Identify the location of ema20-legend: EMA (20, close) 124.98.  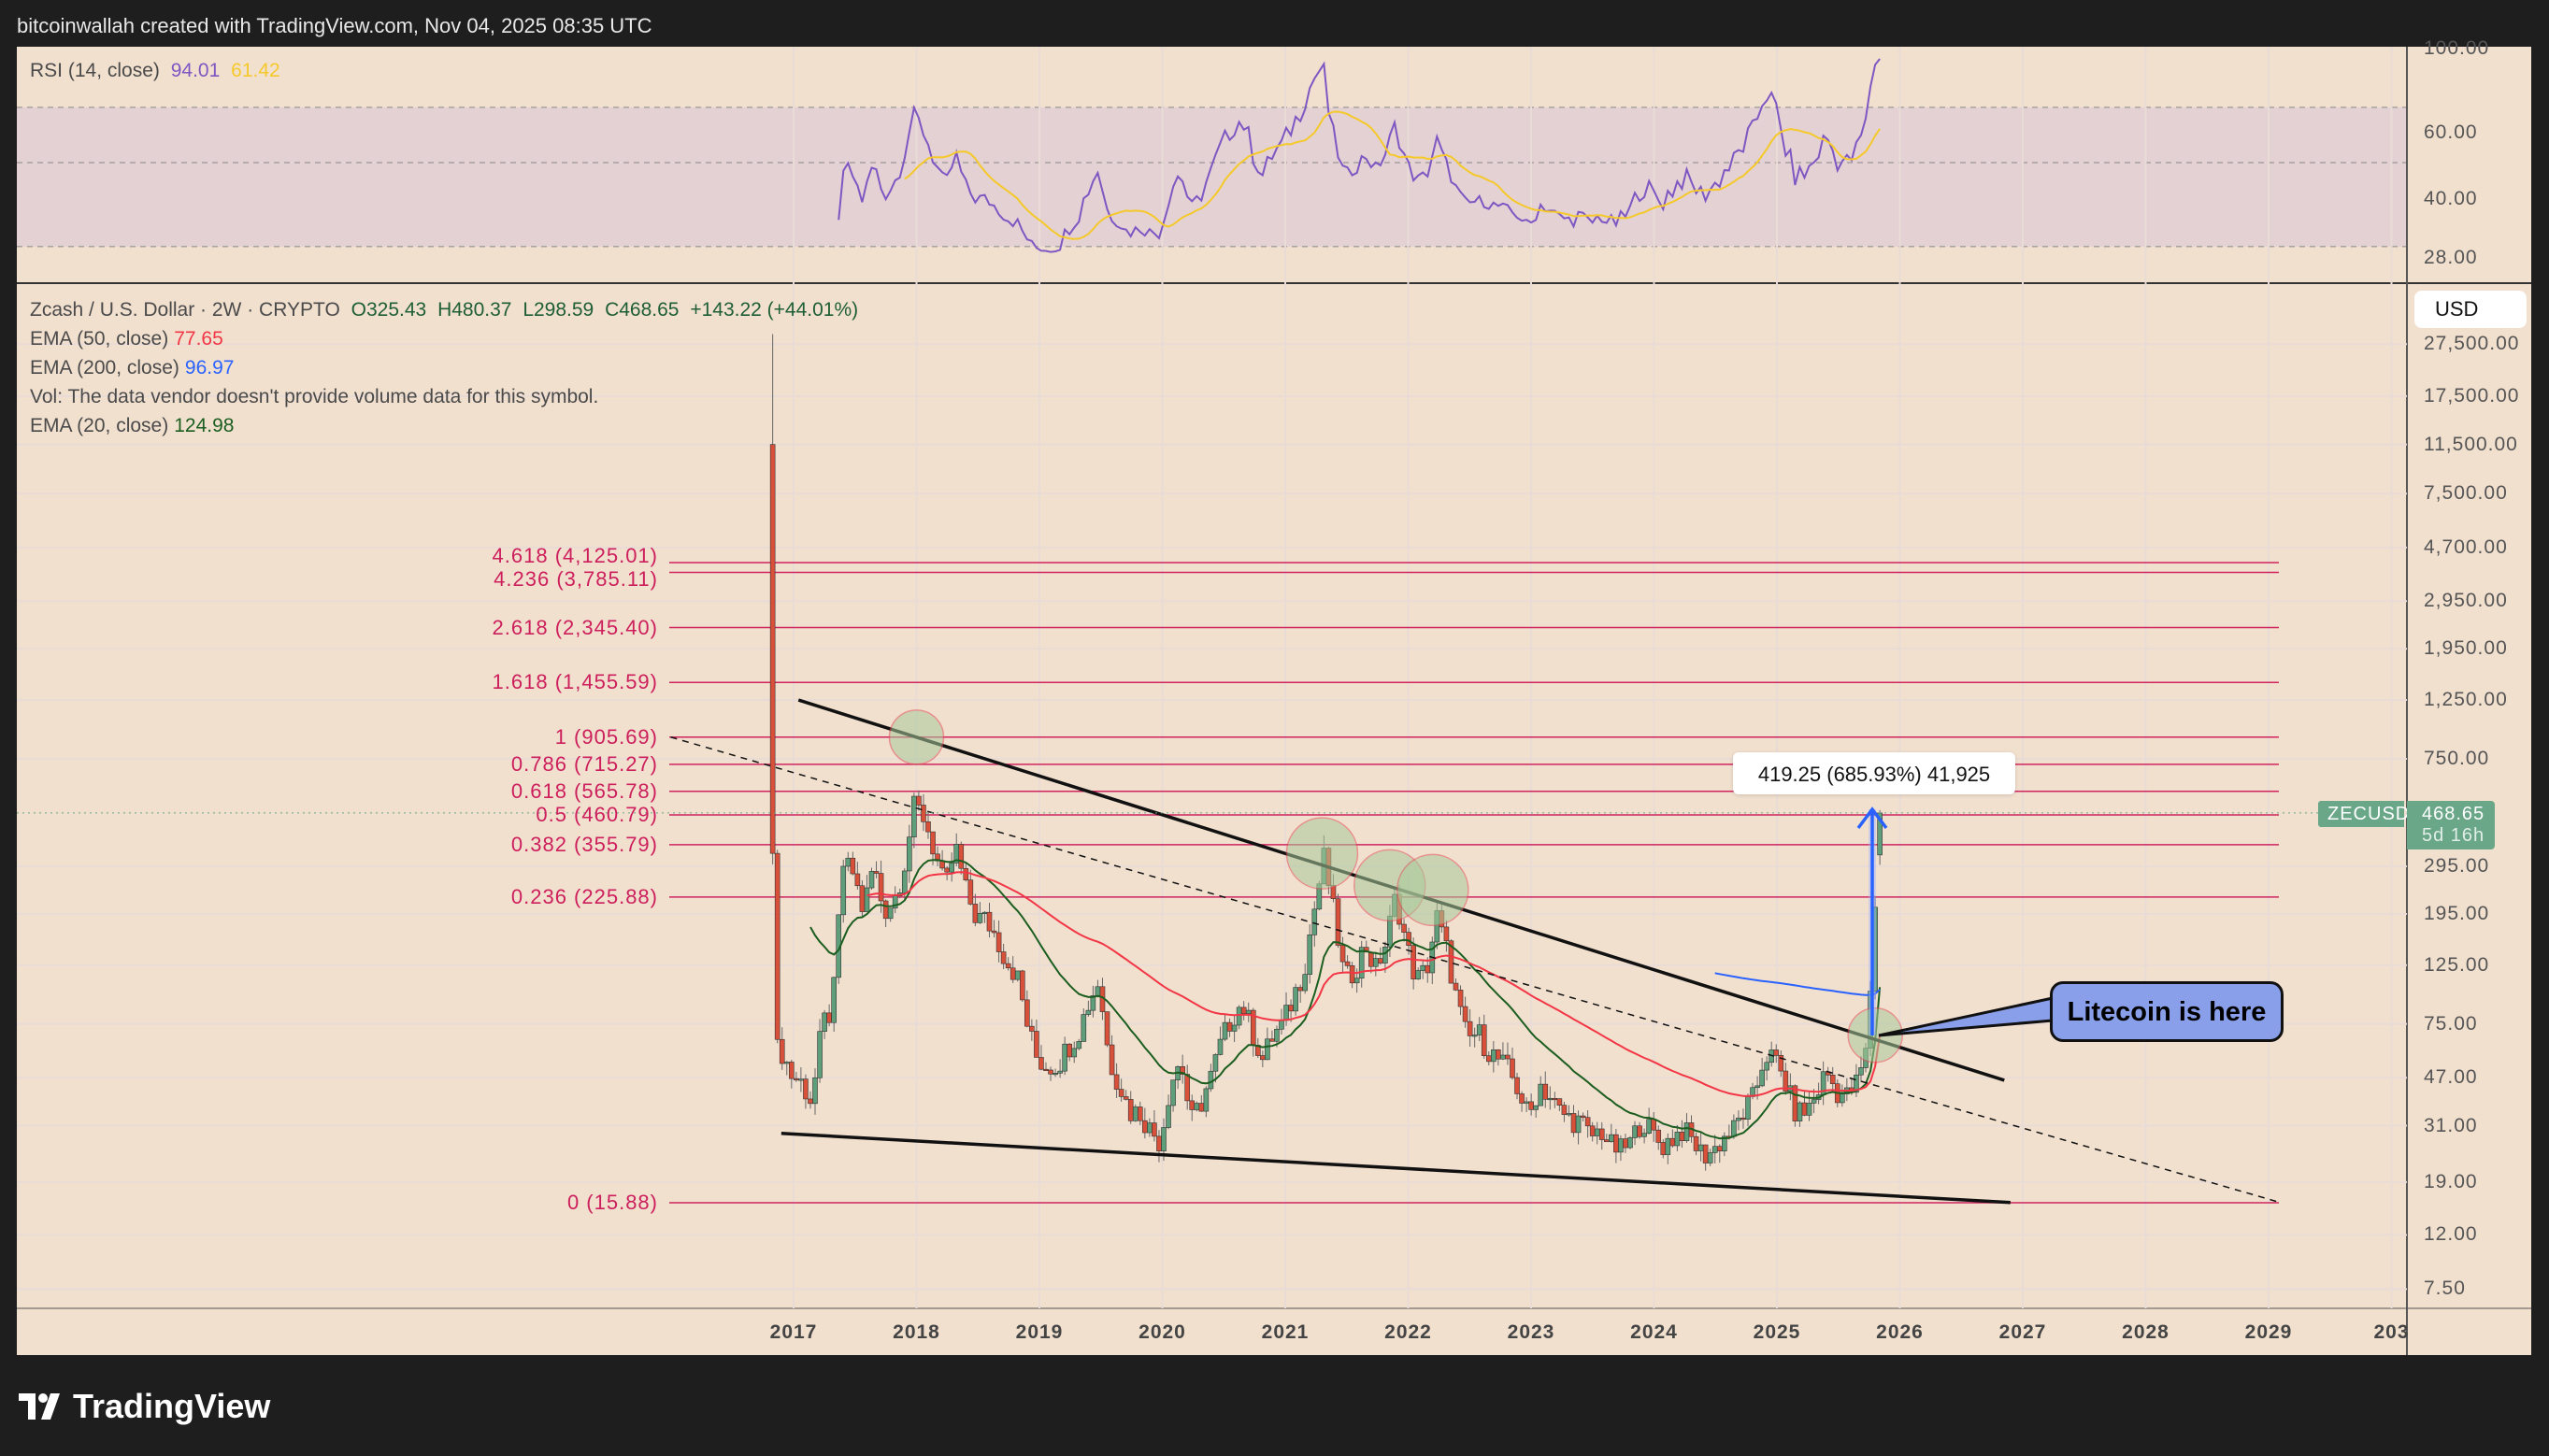
(134, 426).